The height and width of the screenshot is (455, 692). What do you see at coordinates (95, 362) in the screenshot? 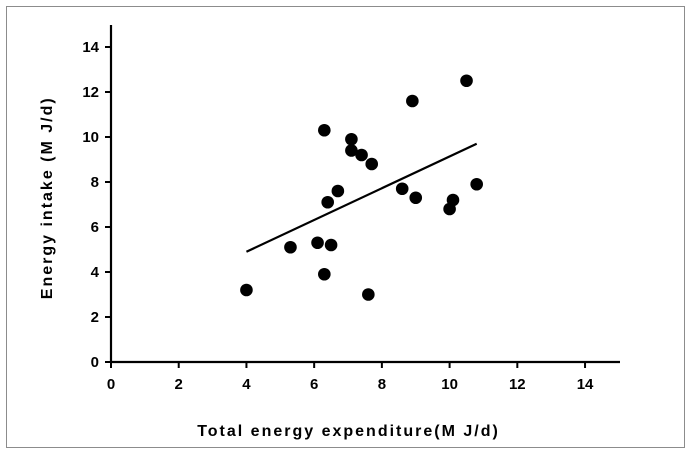
I see `y-tick-label: 0` at bounding box center [95, 362].